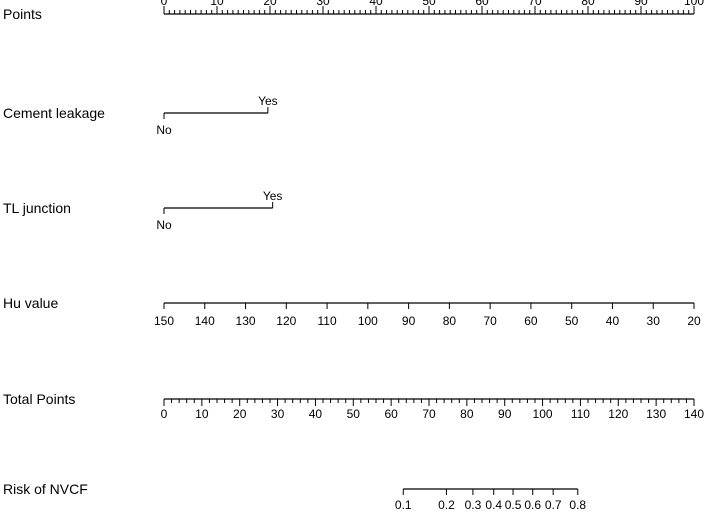  Describe the element at coordinates (694, 321) in the screenshot. I see `hu-tick-label: 20` at that location.